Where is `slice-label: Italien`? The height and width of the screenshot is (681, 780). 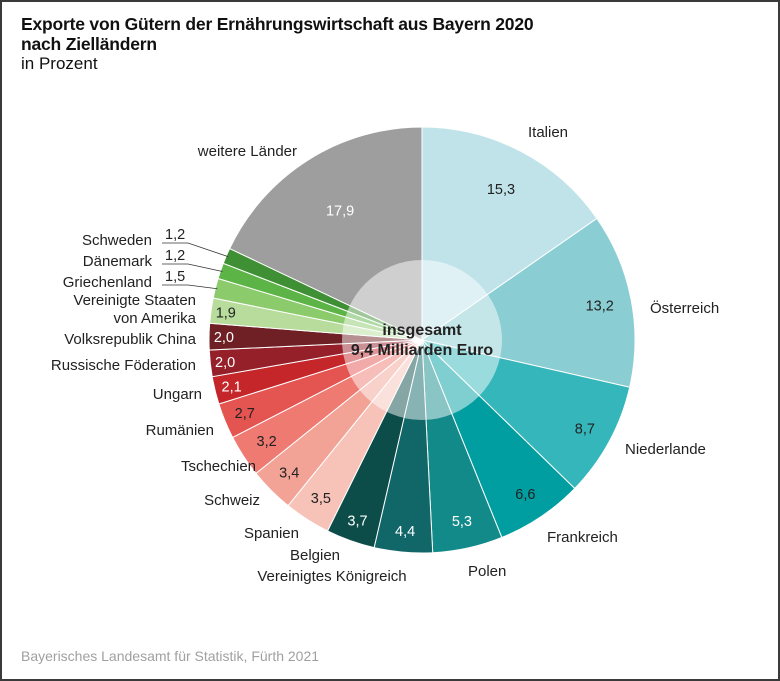
slice-label: Italien is located at coordinates (548, 132).